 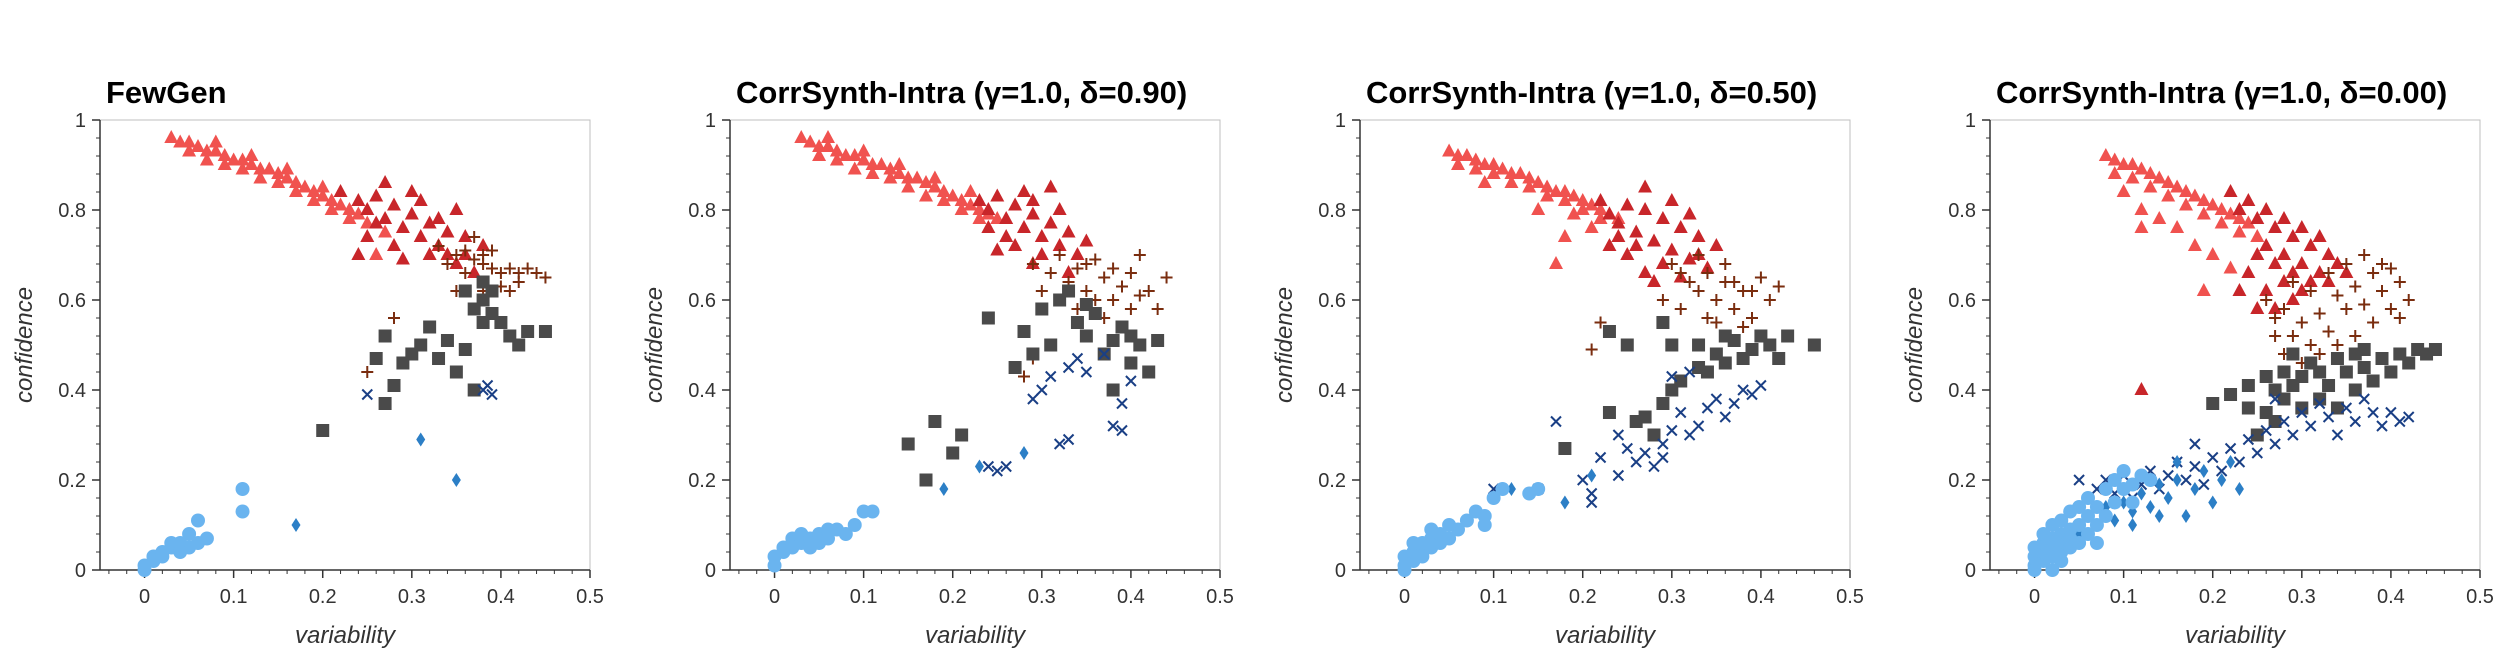 I want to click on chart-title: CorrSynth-Intra (γ=1.0, δ=0.50), so click(x=1591, y=92).